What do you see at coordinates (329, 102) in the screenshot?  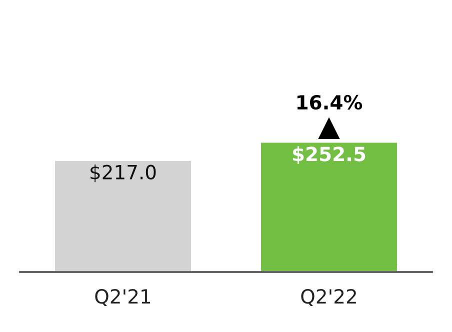 I see `annotation: 16.4%` at bounding box center [329, 102].